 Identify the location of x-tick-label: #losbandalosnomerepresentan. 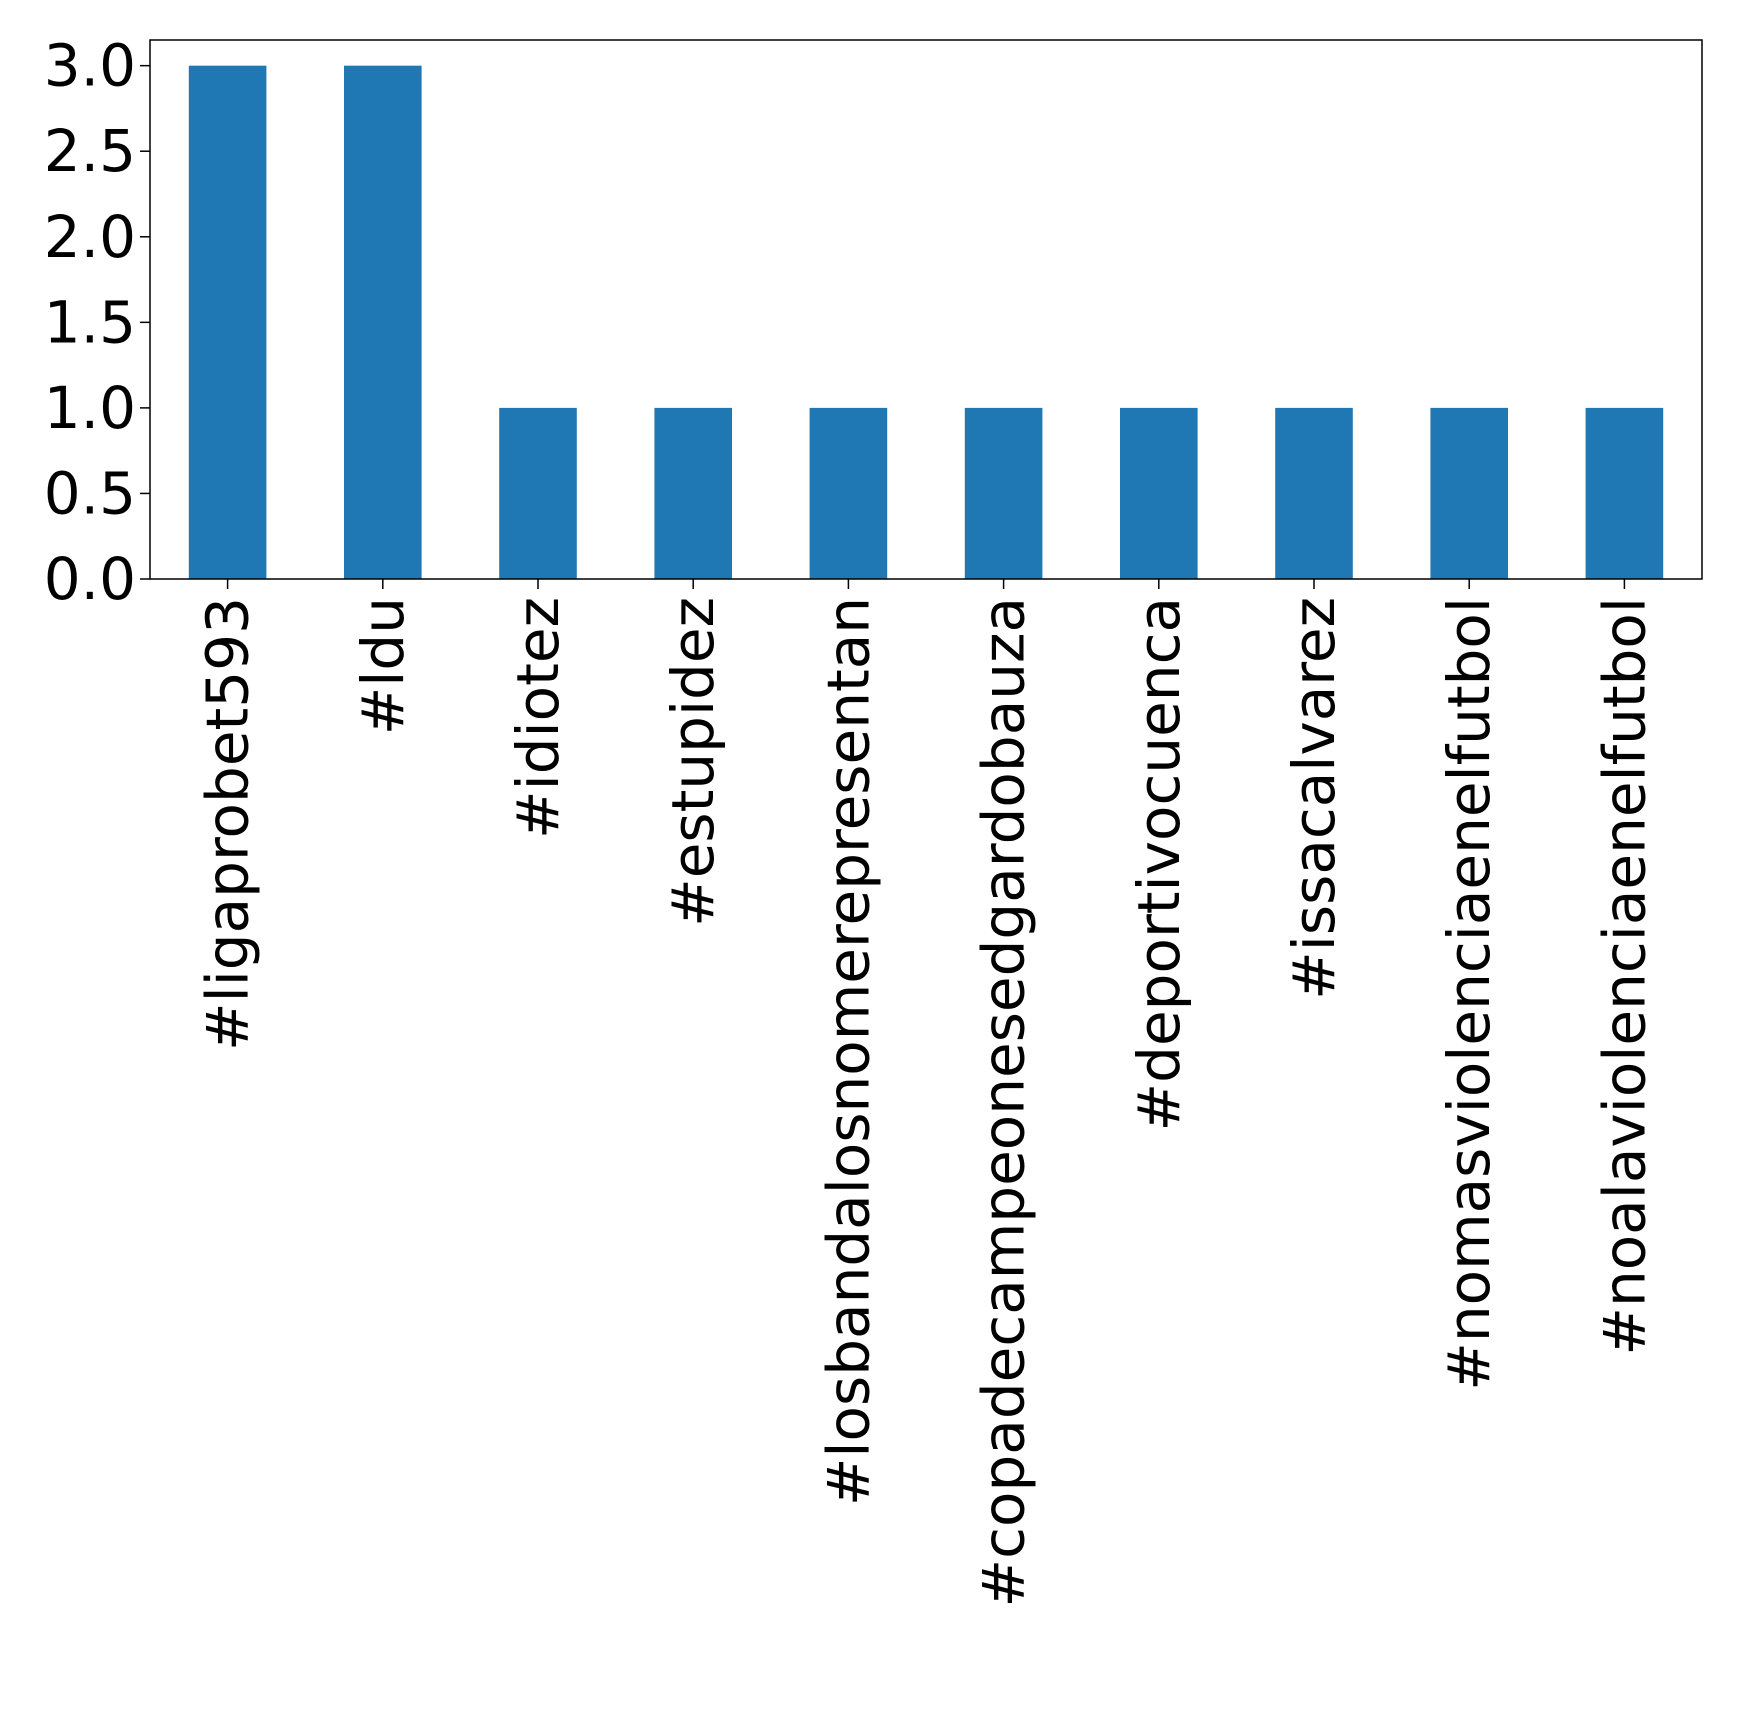
(848, 1051).